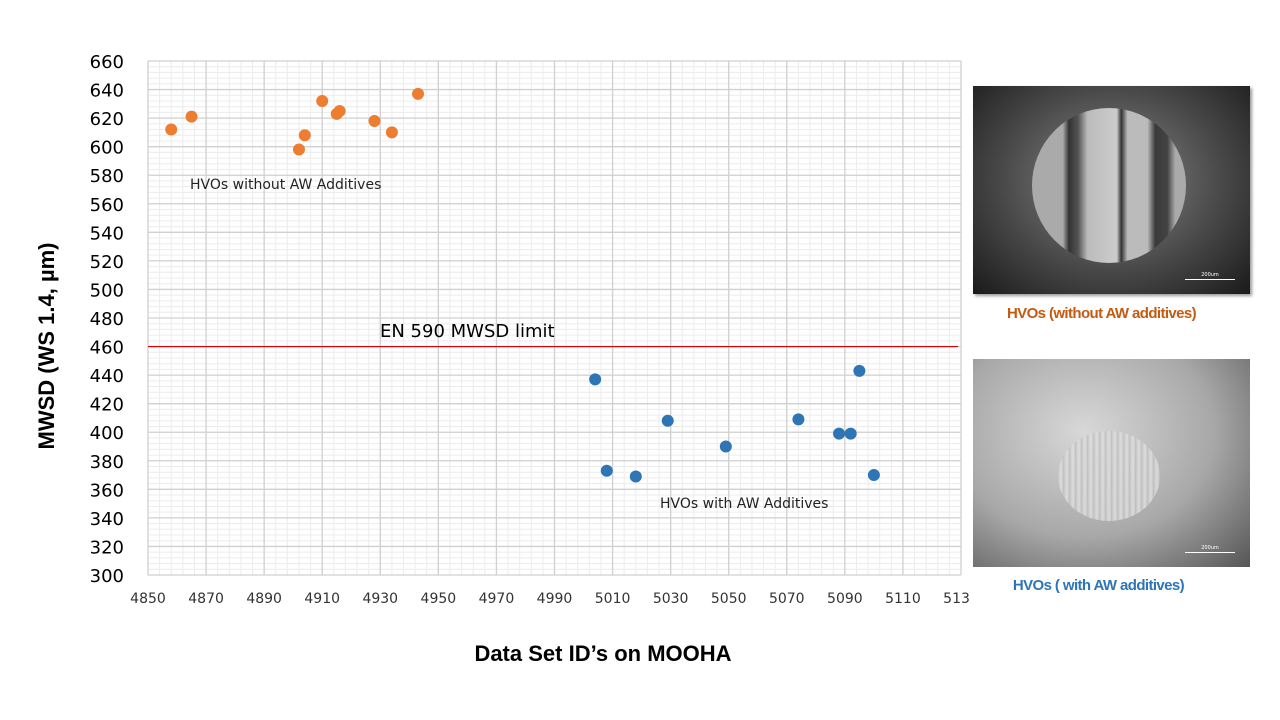 The width and height of the screenshot is (1280, 720). What do you see at coordinates (285, 185) in the screenshot?
I see `series-label-without-aw: HVOs without AW Additives` at bounding box center [285, 185].